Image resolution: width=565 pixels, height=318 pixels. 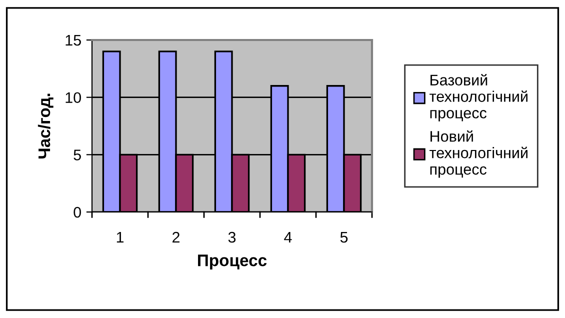 What do you see at coordinates (232, 237) in the screenshot?
I see `x-tick-label: 3` at bounding box center [232, 237].